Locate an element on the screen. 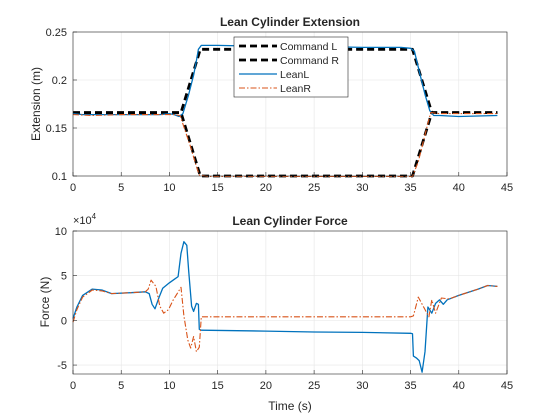  force-x-tick-label: 0 is located at coordinates (73, 386).